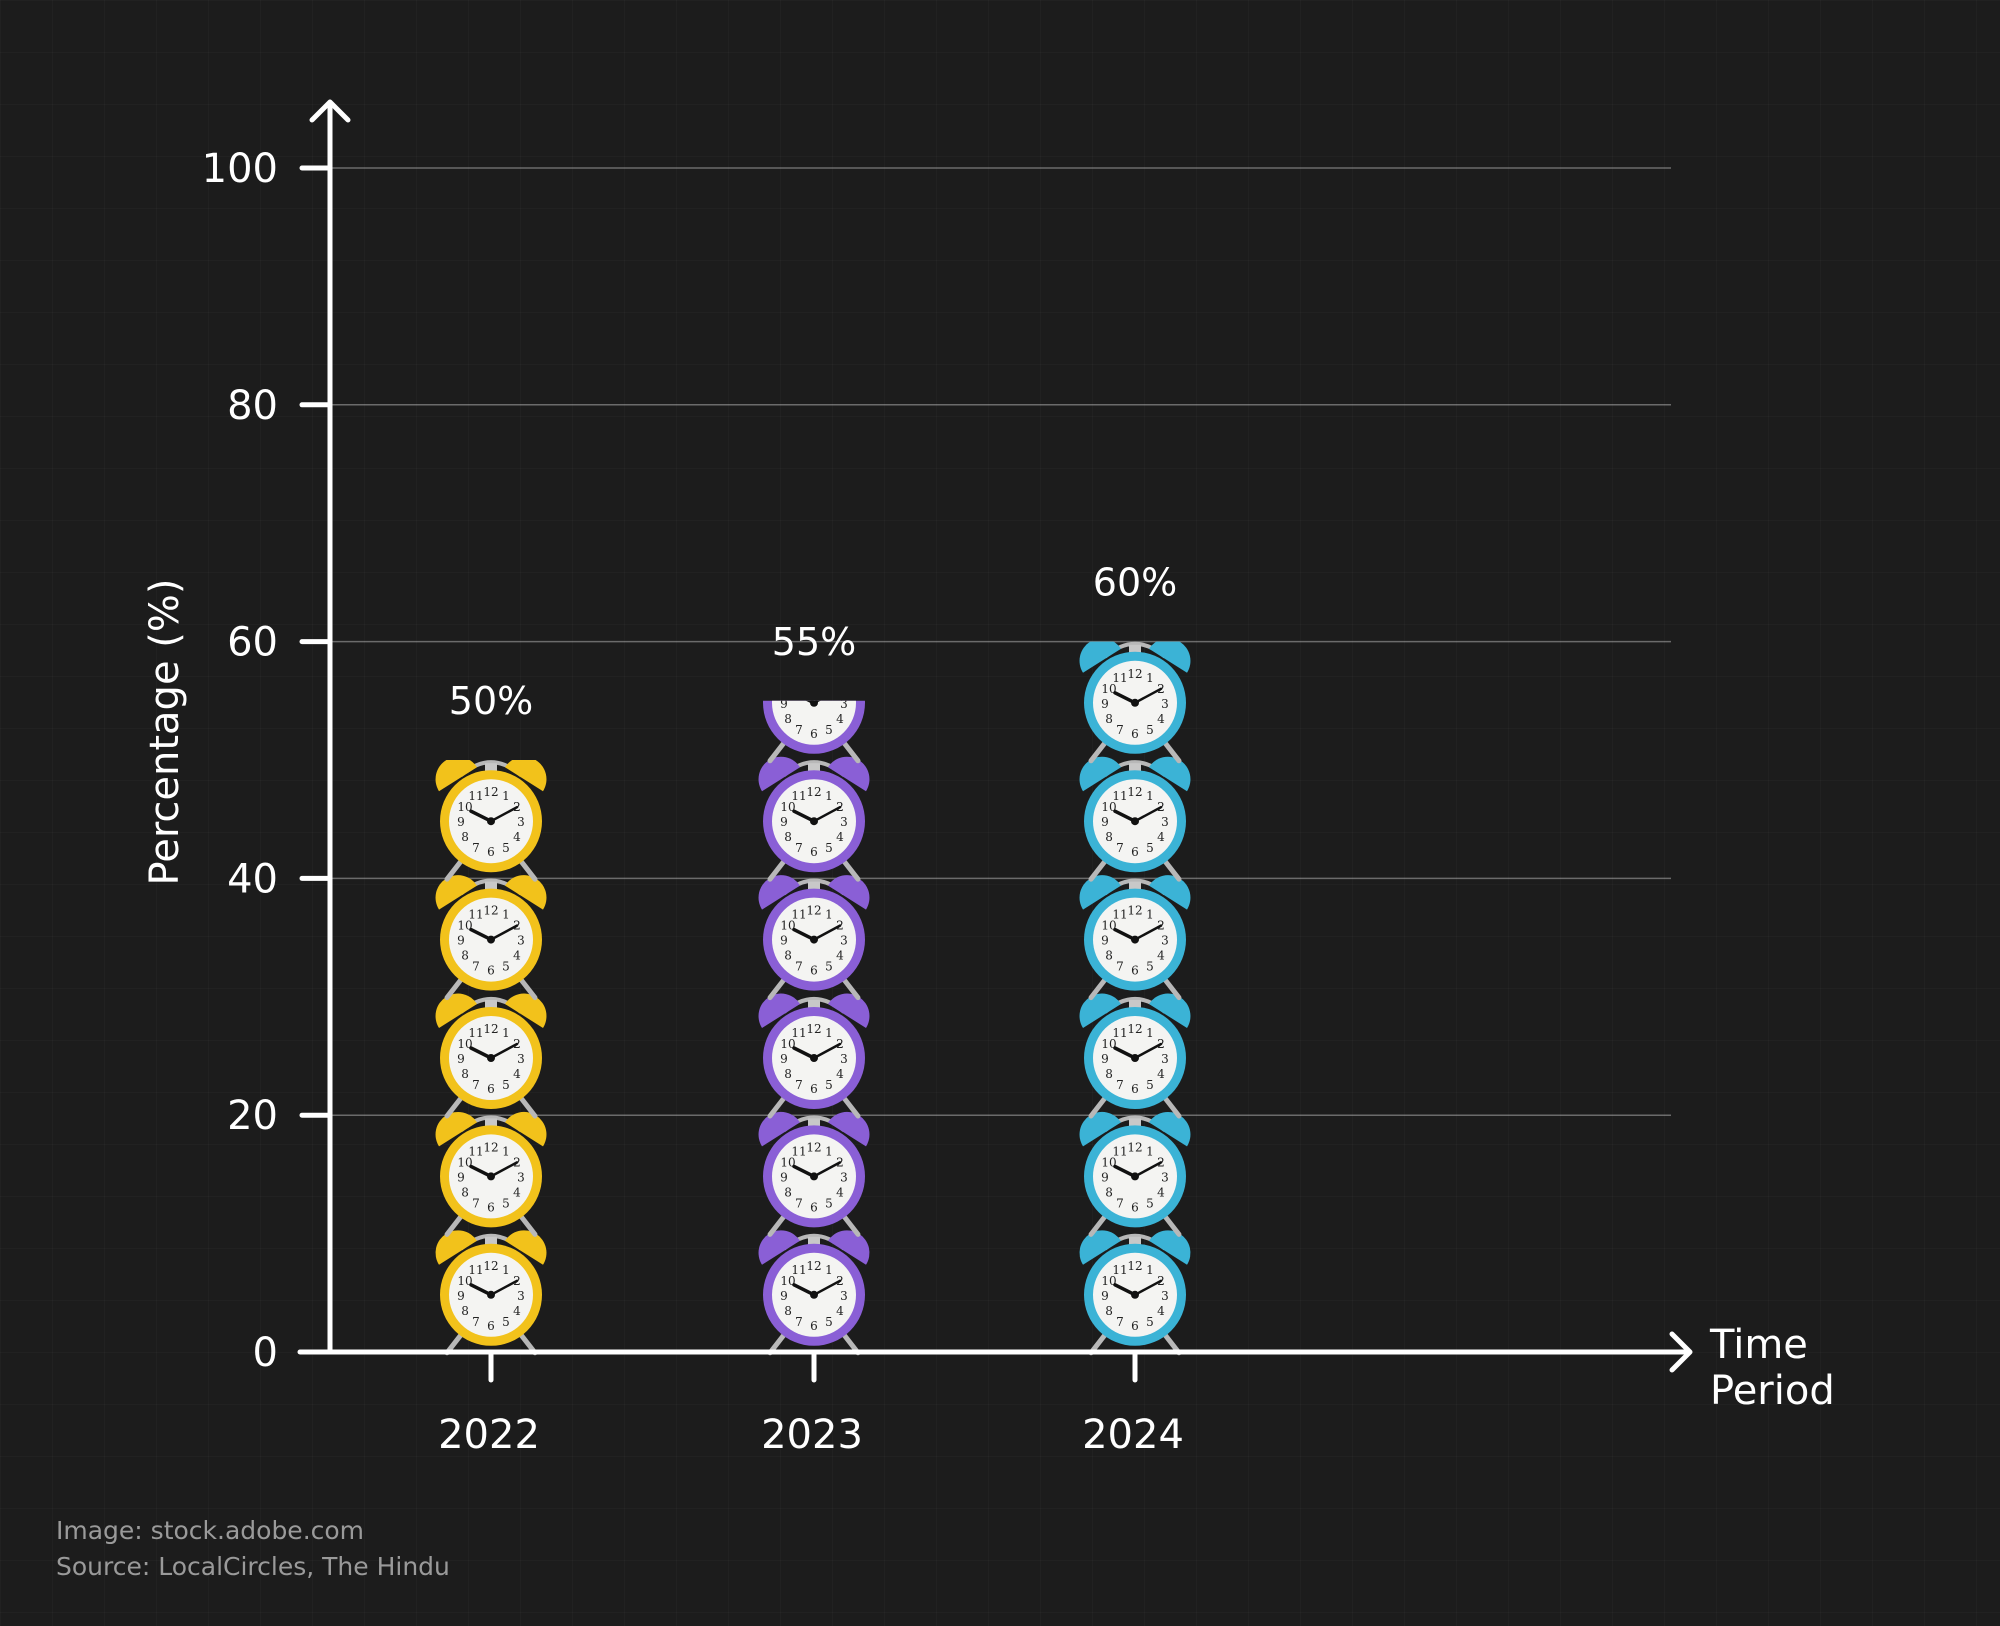 Image resolution: width=2000 pixels, height=1626 pixels. What do you see at coordinates (1135, 583) in the screenshot?
I see `data-label: 60%` at bounding box center [1135, 583].